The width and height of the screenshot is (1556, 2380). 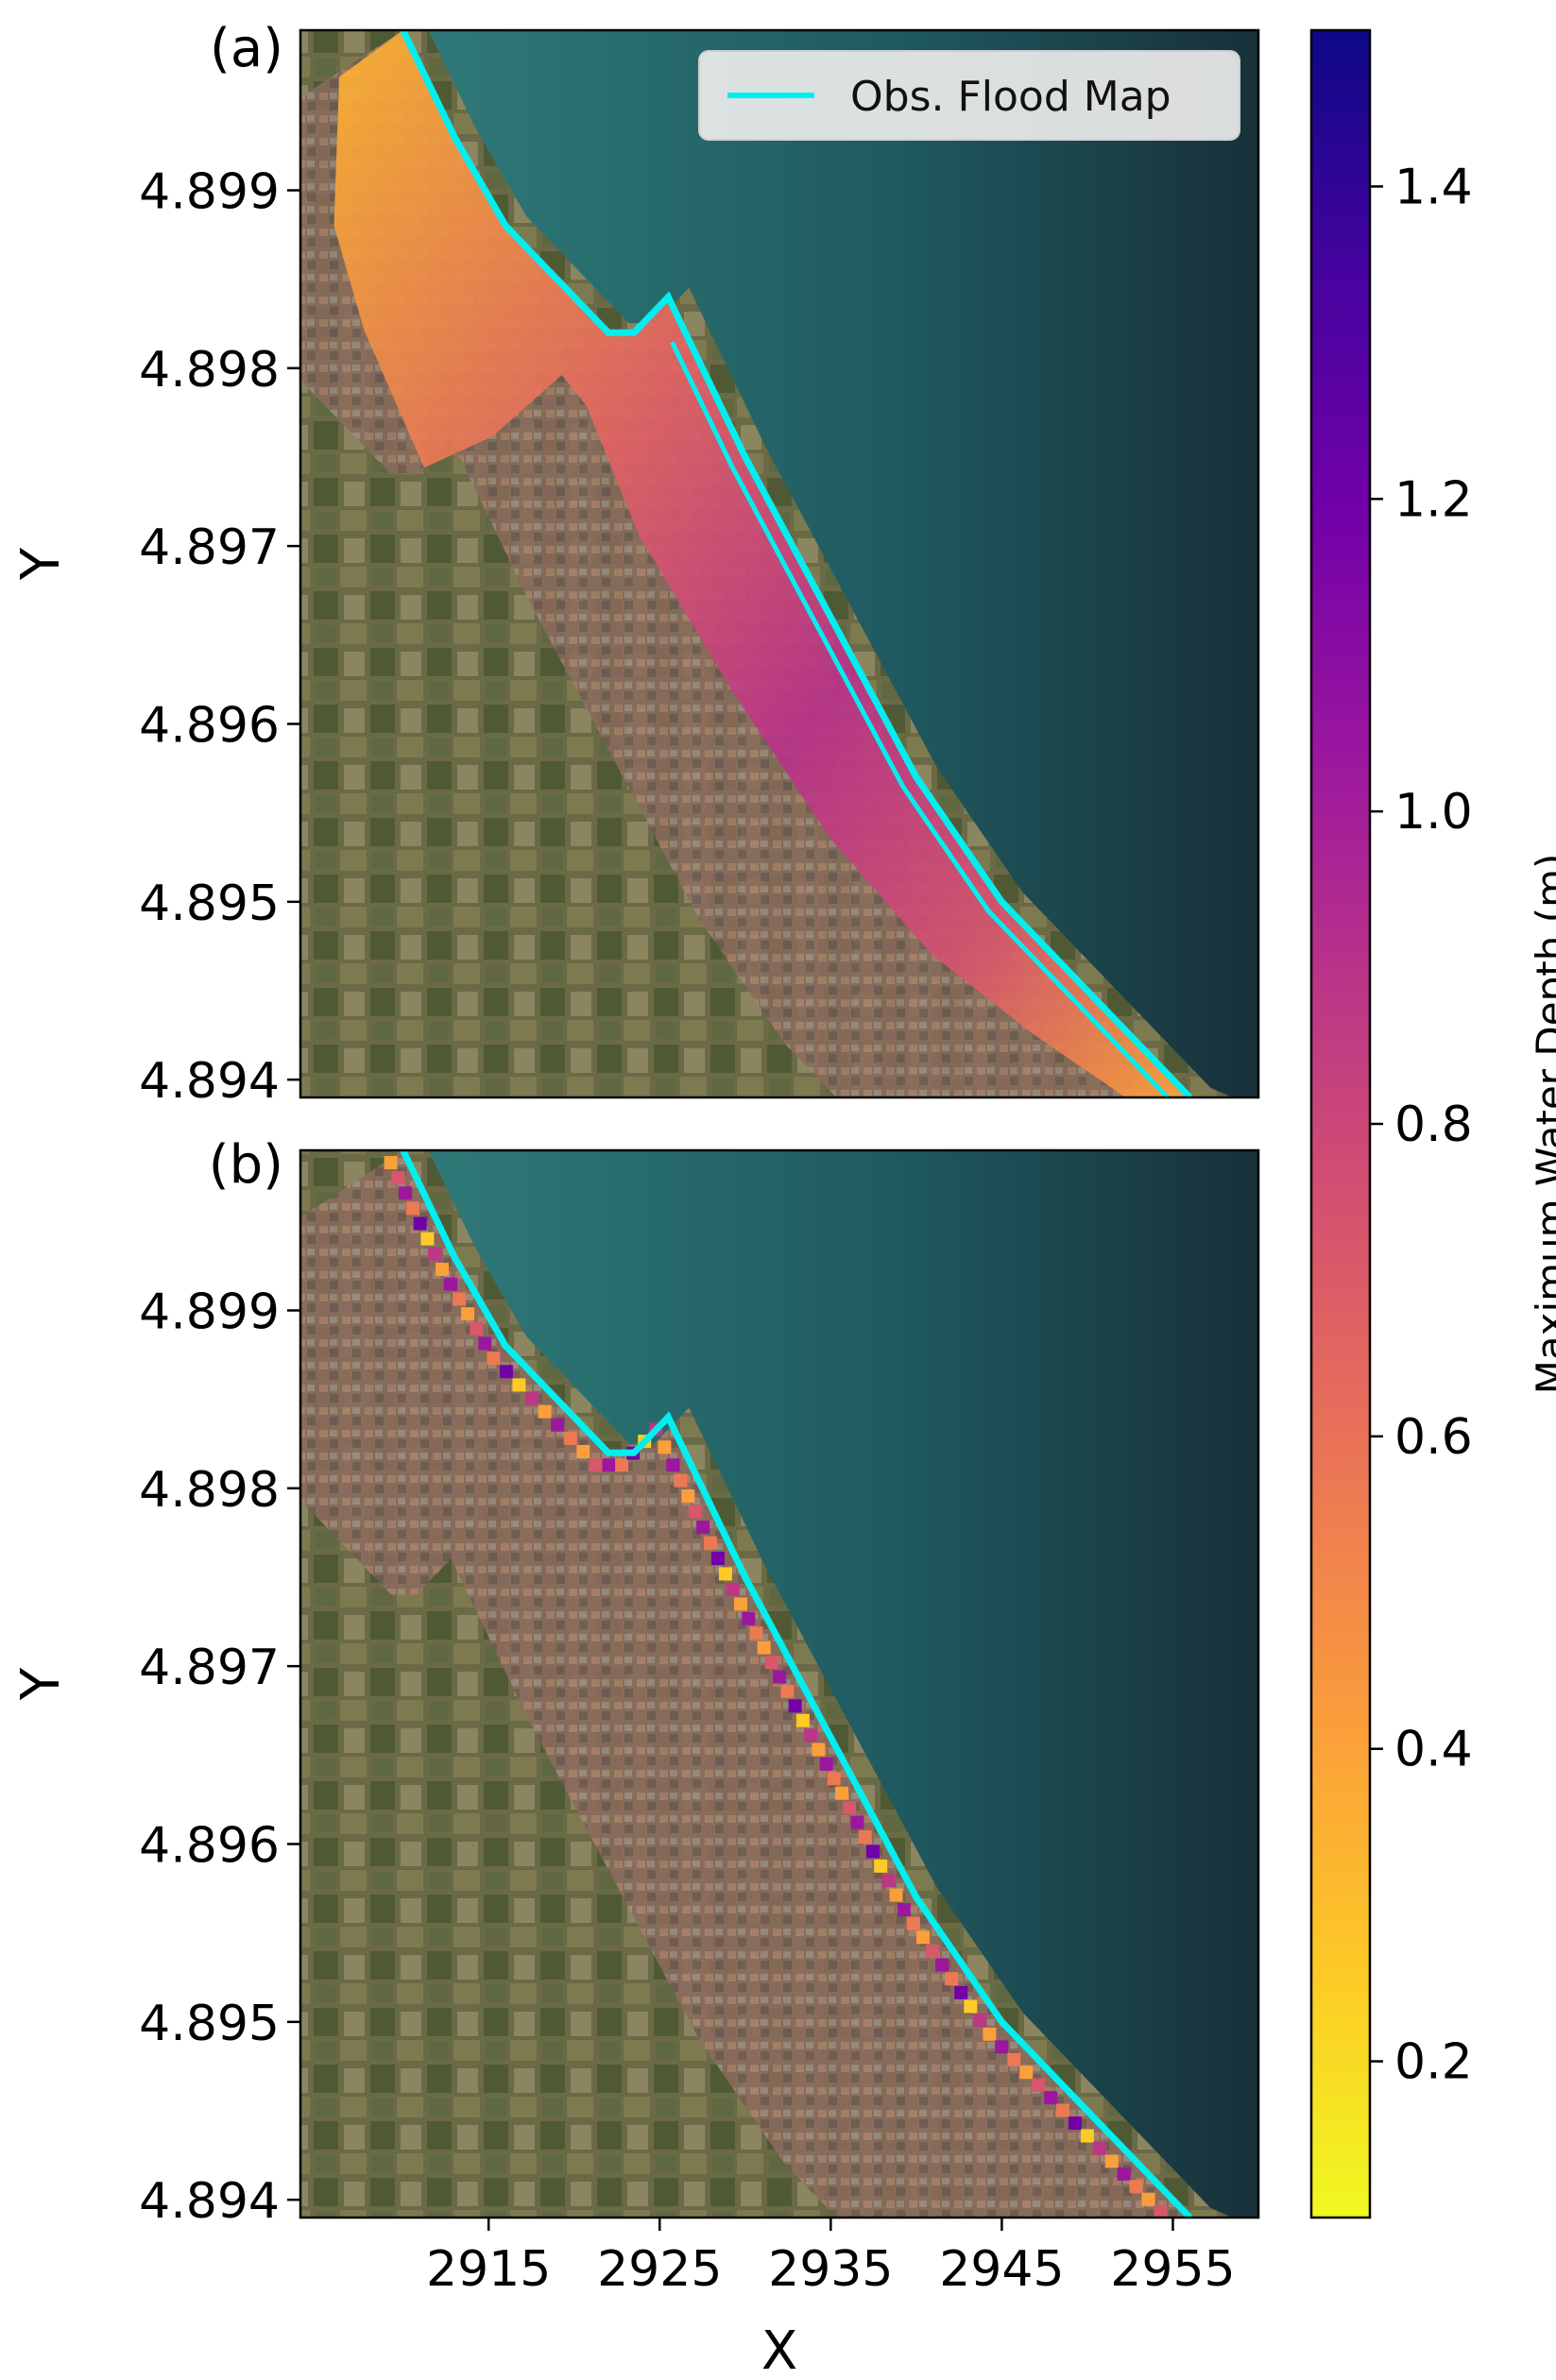 I want to click on colorbar-tick-label: 0.8, so click(x=1433, y=1124).